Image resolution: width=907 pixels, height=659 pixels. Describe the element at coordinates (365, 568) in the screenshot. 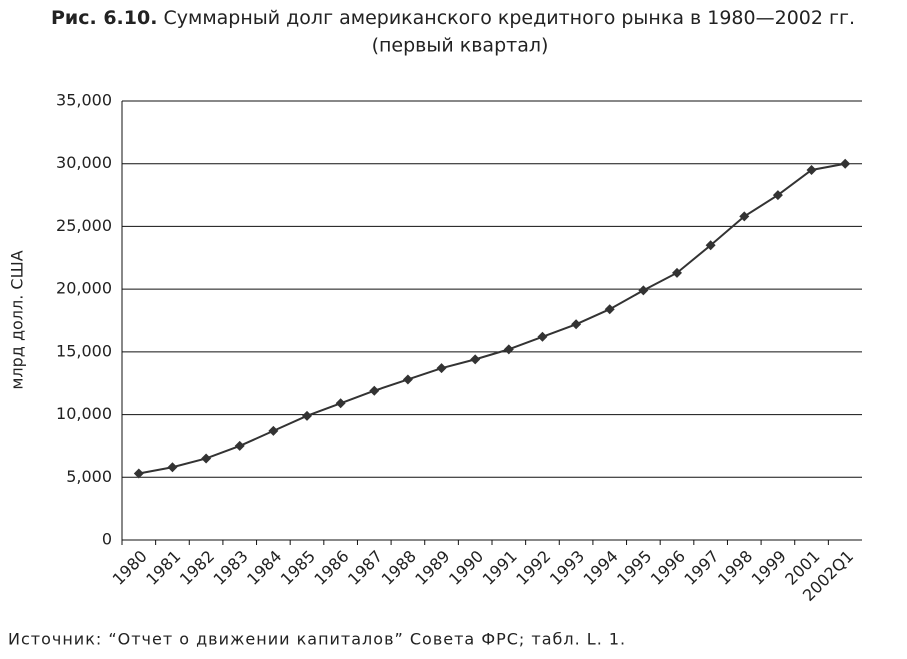

I see `x-tick-label: 1987` at that location.